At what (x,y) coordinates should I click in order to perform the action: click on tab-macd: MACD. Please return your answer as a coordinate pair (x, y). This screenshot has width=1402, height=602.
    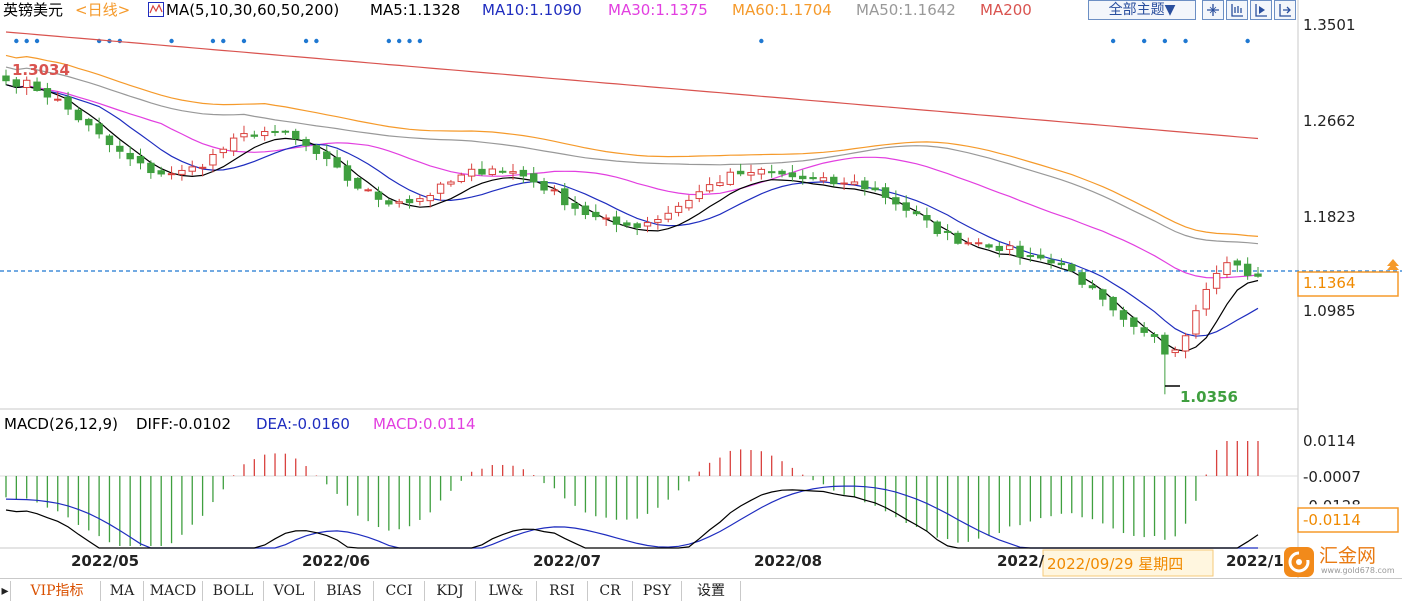
    Looking at the image, I should click on (173, 591).